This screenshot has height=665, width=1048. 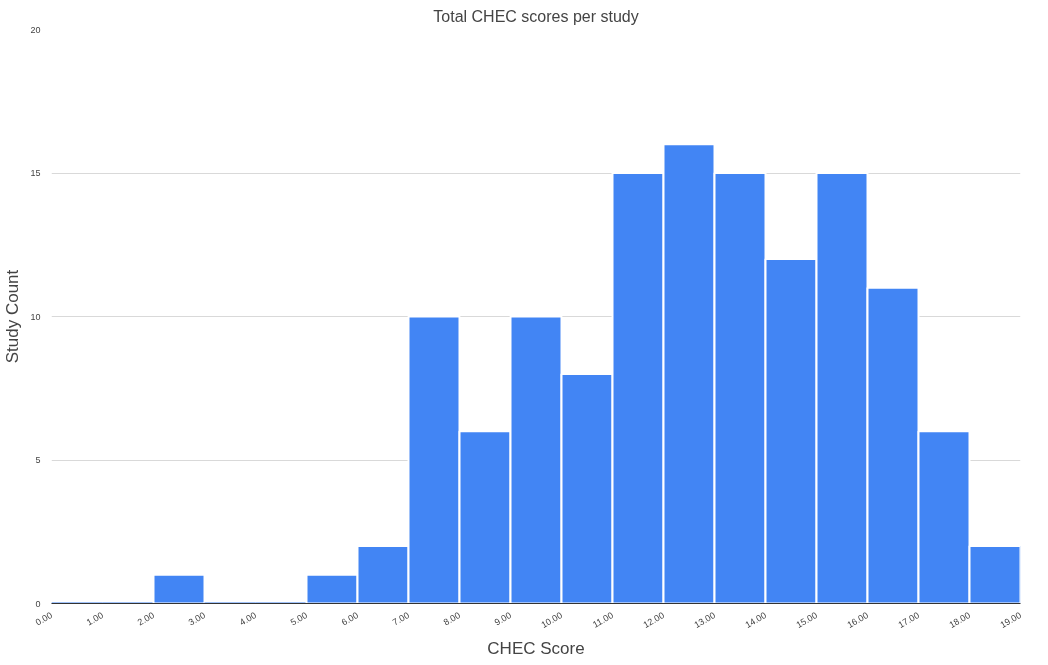 What do you see at coordinates (35, 316) in the screenshot?
I see `y-tick-label: 10` at bounding box center [35, 316].